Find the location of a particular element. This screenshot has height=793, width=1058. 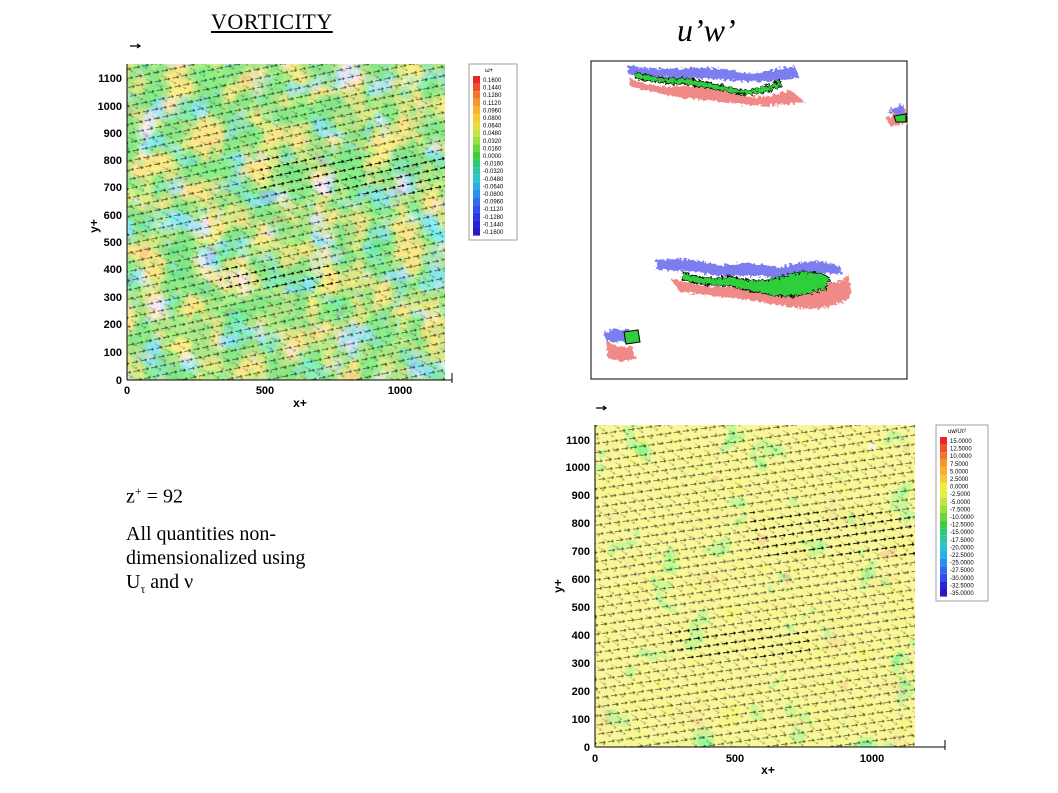

y-tick: 400 is located at coordinates (581, 636).